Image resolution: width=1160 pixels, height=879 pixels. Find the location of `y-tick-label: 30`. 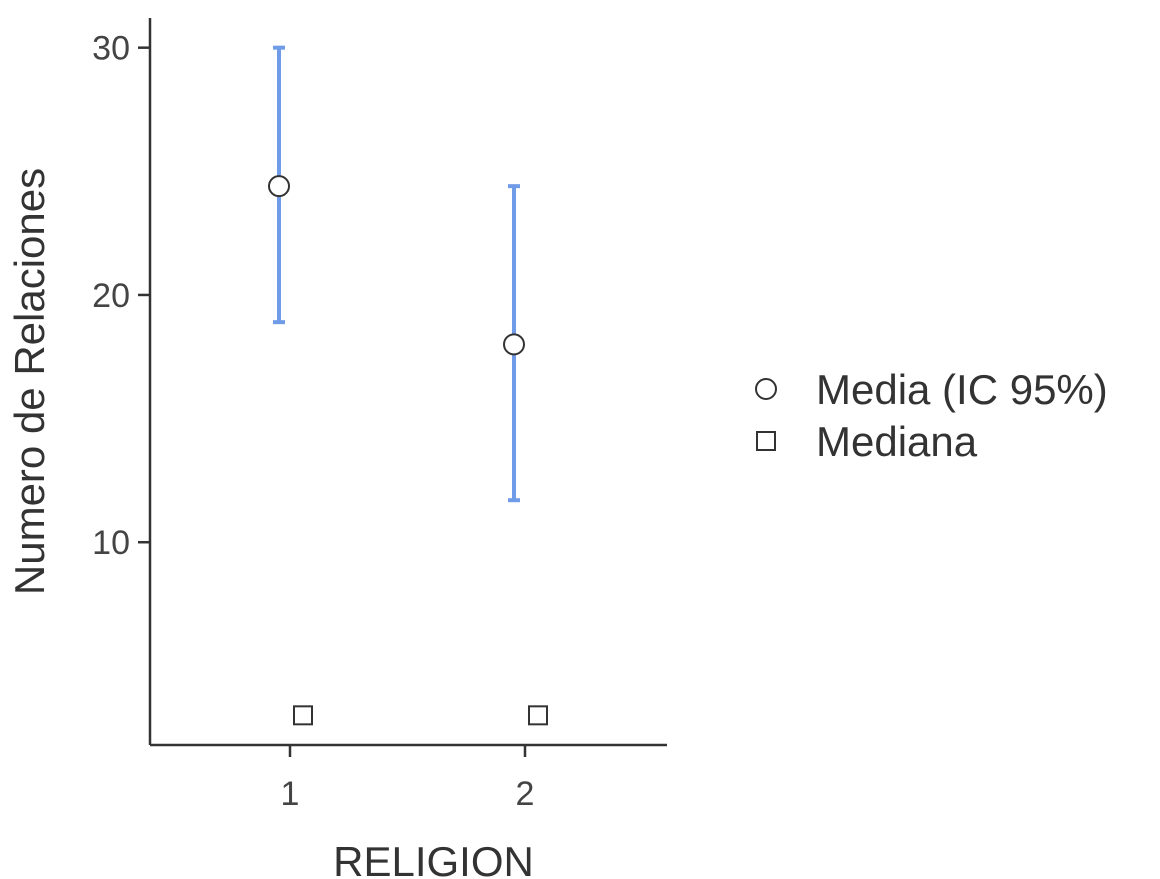

y-tick-label: 30 is located at coordinates (111, 49).